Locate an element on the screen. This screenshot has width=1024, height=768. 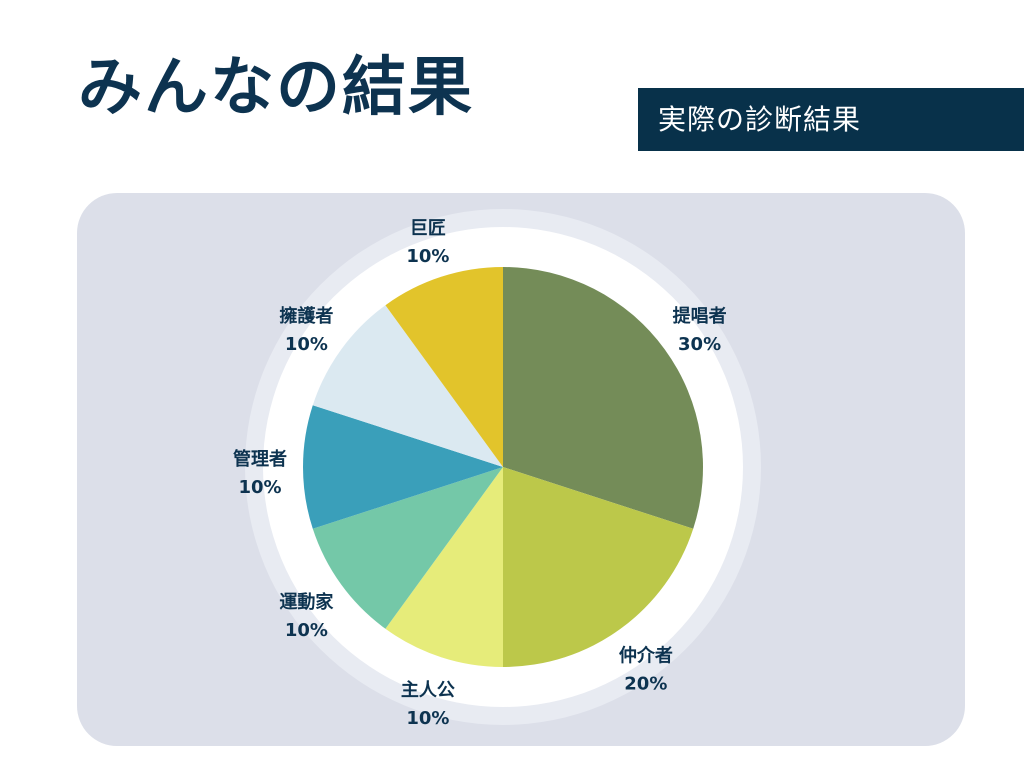
slice-label: 擁護者 is located at coordinates (306, 316).